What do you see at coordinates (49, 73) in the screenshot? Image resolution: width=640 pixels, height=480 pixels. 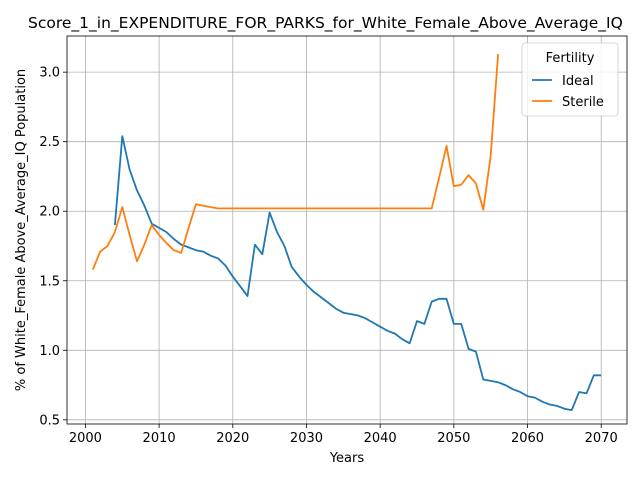 I see `y-tick-label: 3.0` at bounding box center [49, 73].